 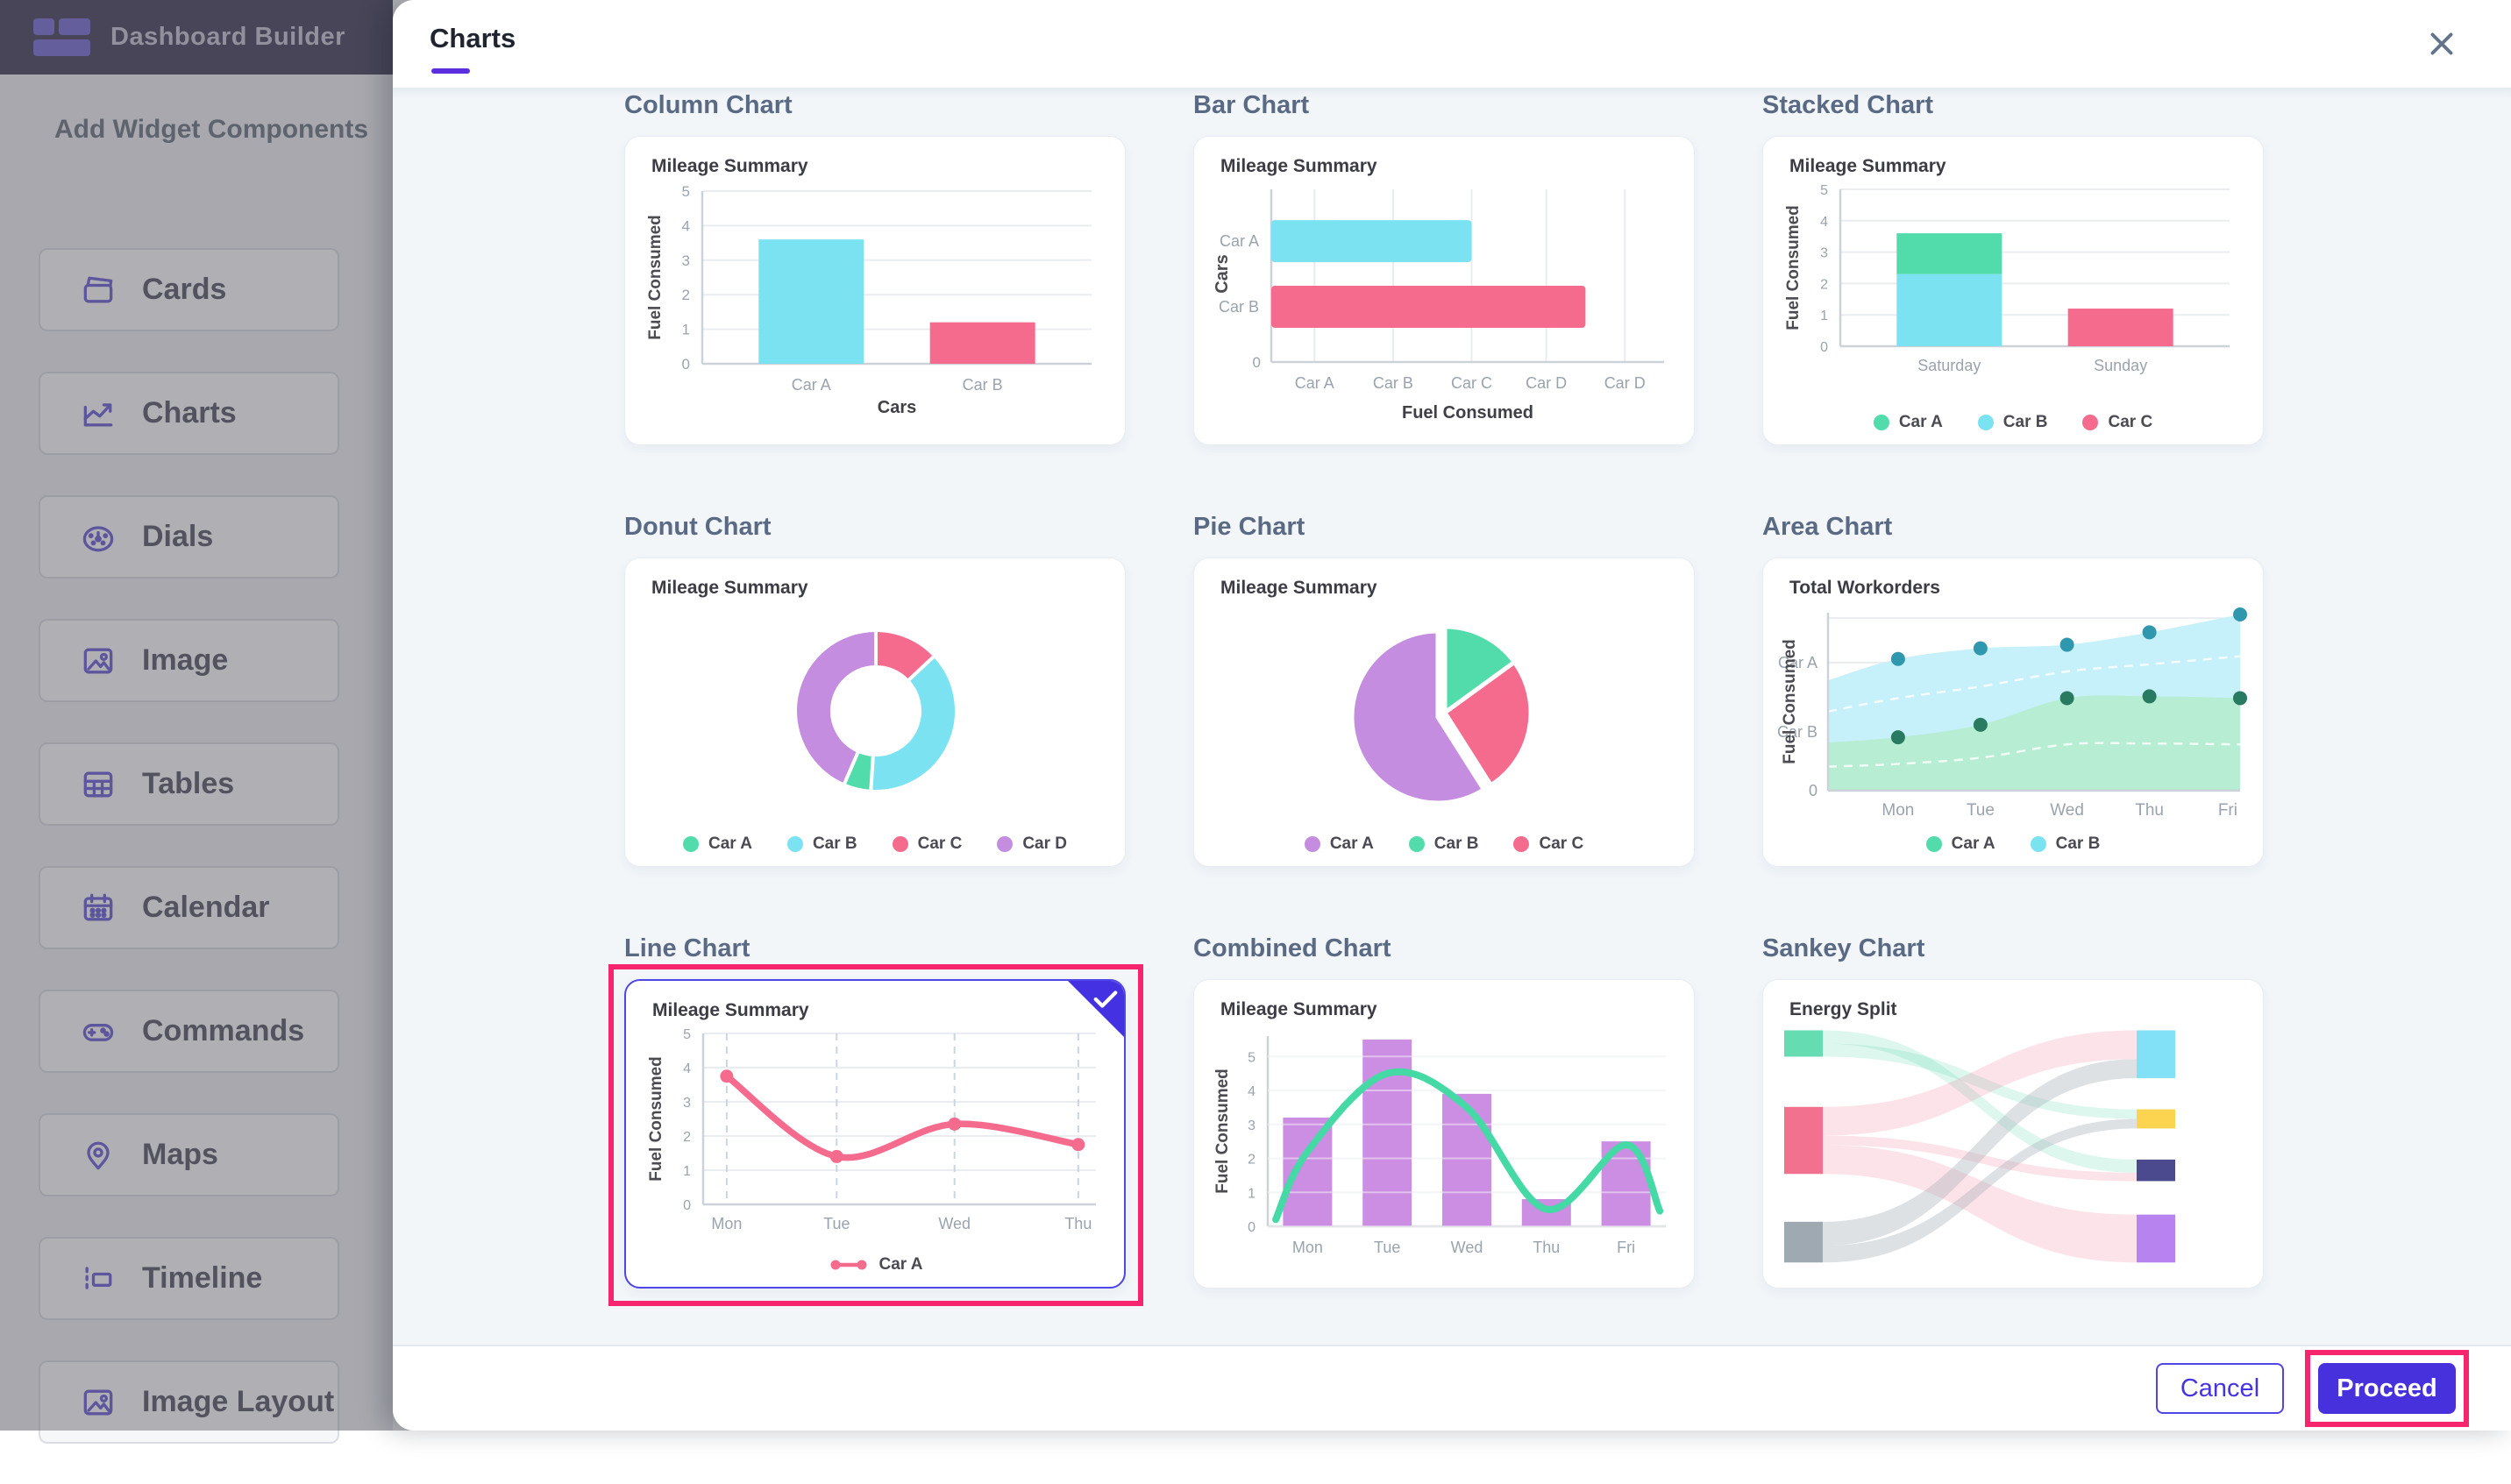 What do you see at coordinates (2014, 1145) in the screenshot?
I see `sankey-chart-figure` at bounding box center [2014, 1145].